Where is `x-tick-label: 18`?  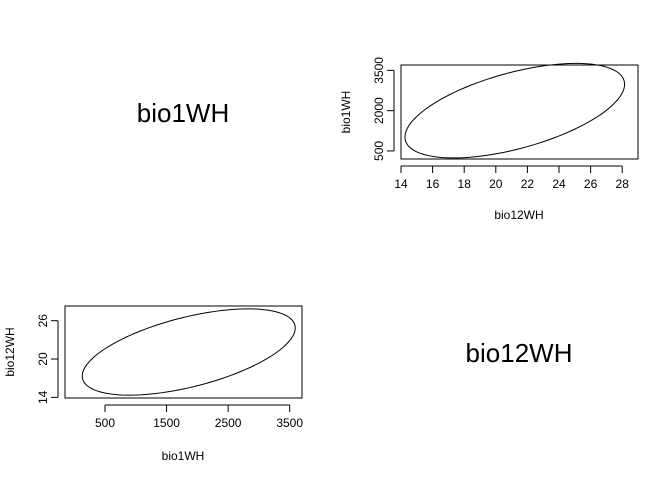
x-tick-label: 18 is located at coordinates (465, 184).